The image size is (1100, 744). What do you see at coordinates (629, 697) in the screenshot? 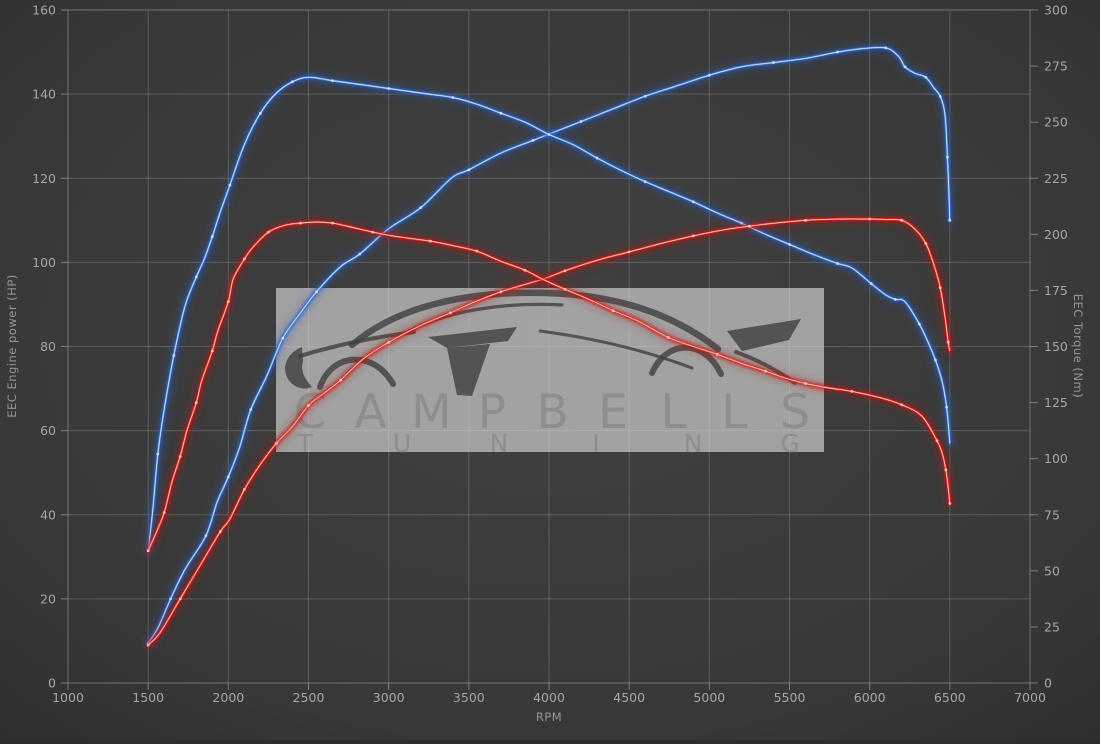
I see `x-tick-label: 4500` at bounding box center [629, 697].